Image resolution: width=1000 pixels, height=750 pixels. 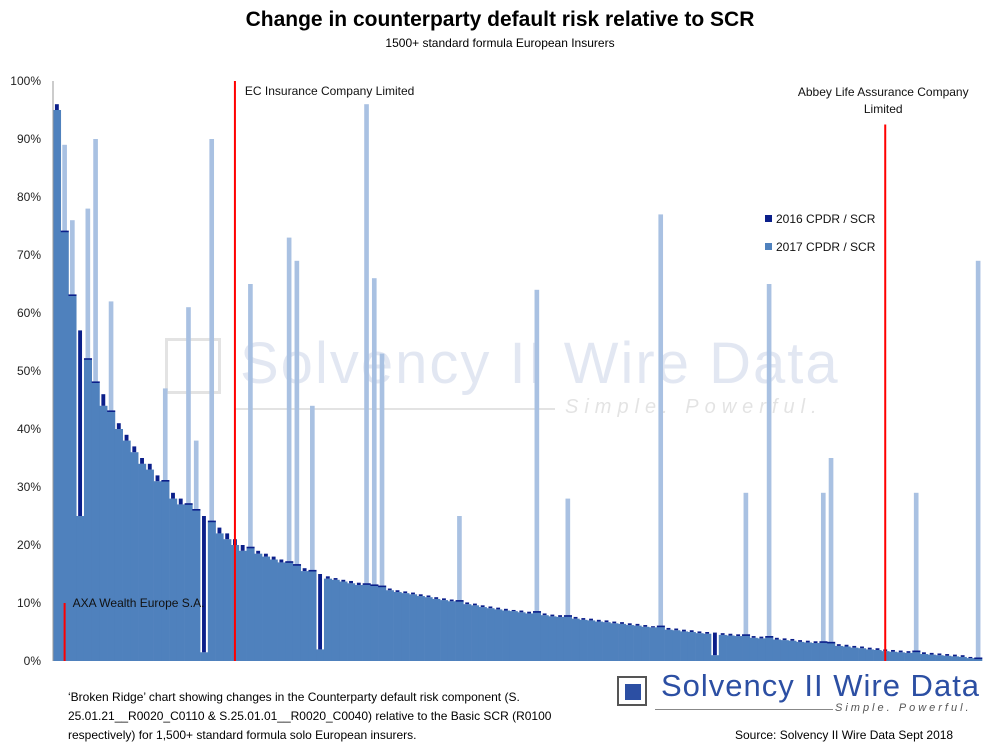 What do you see at coordinates (29, 429) in the screenshot?
I see `y-tick-label: 40%` at bounding box center [29, 429].